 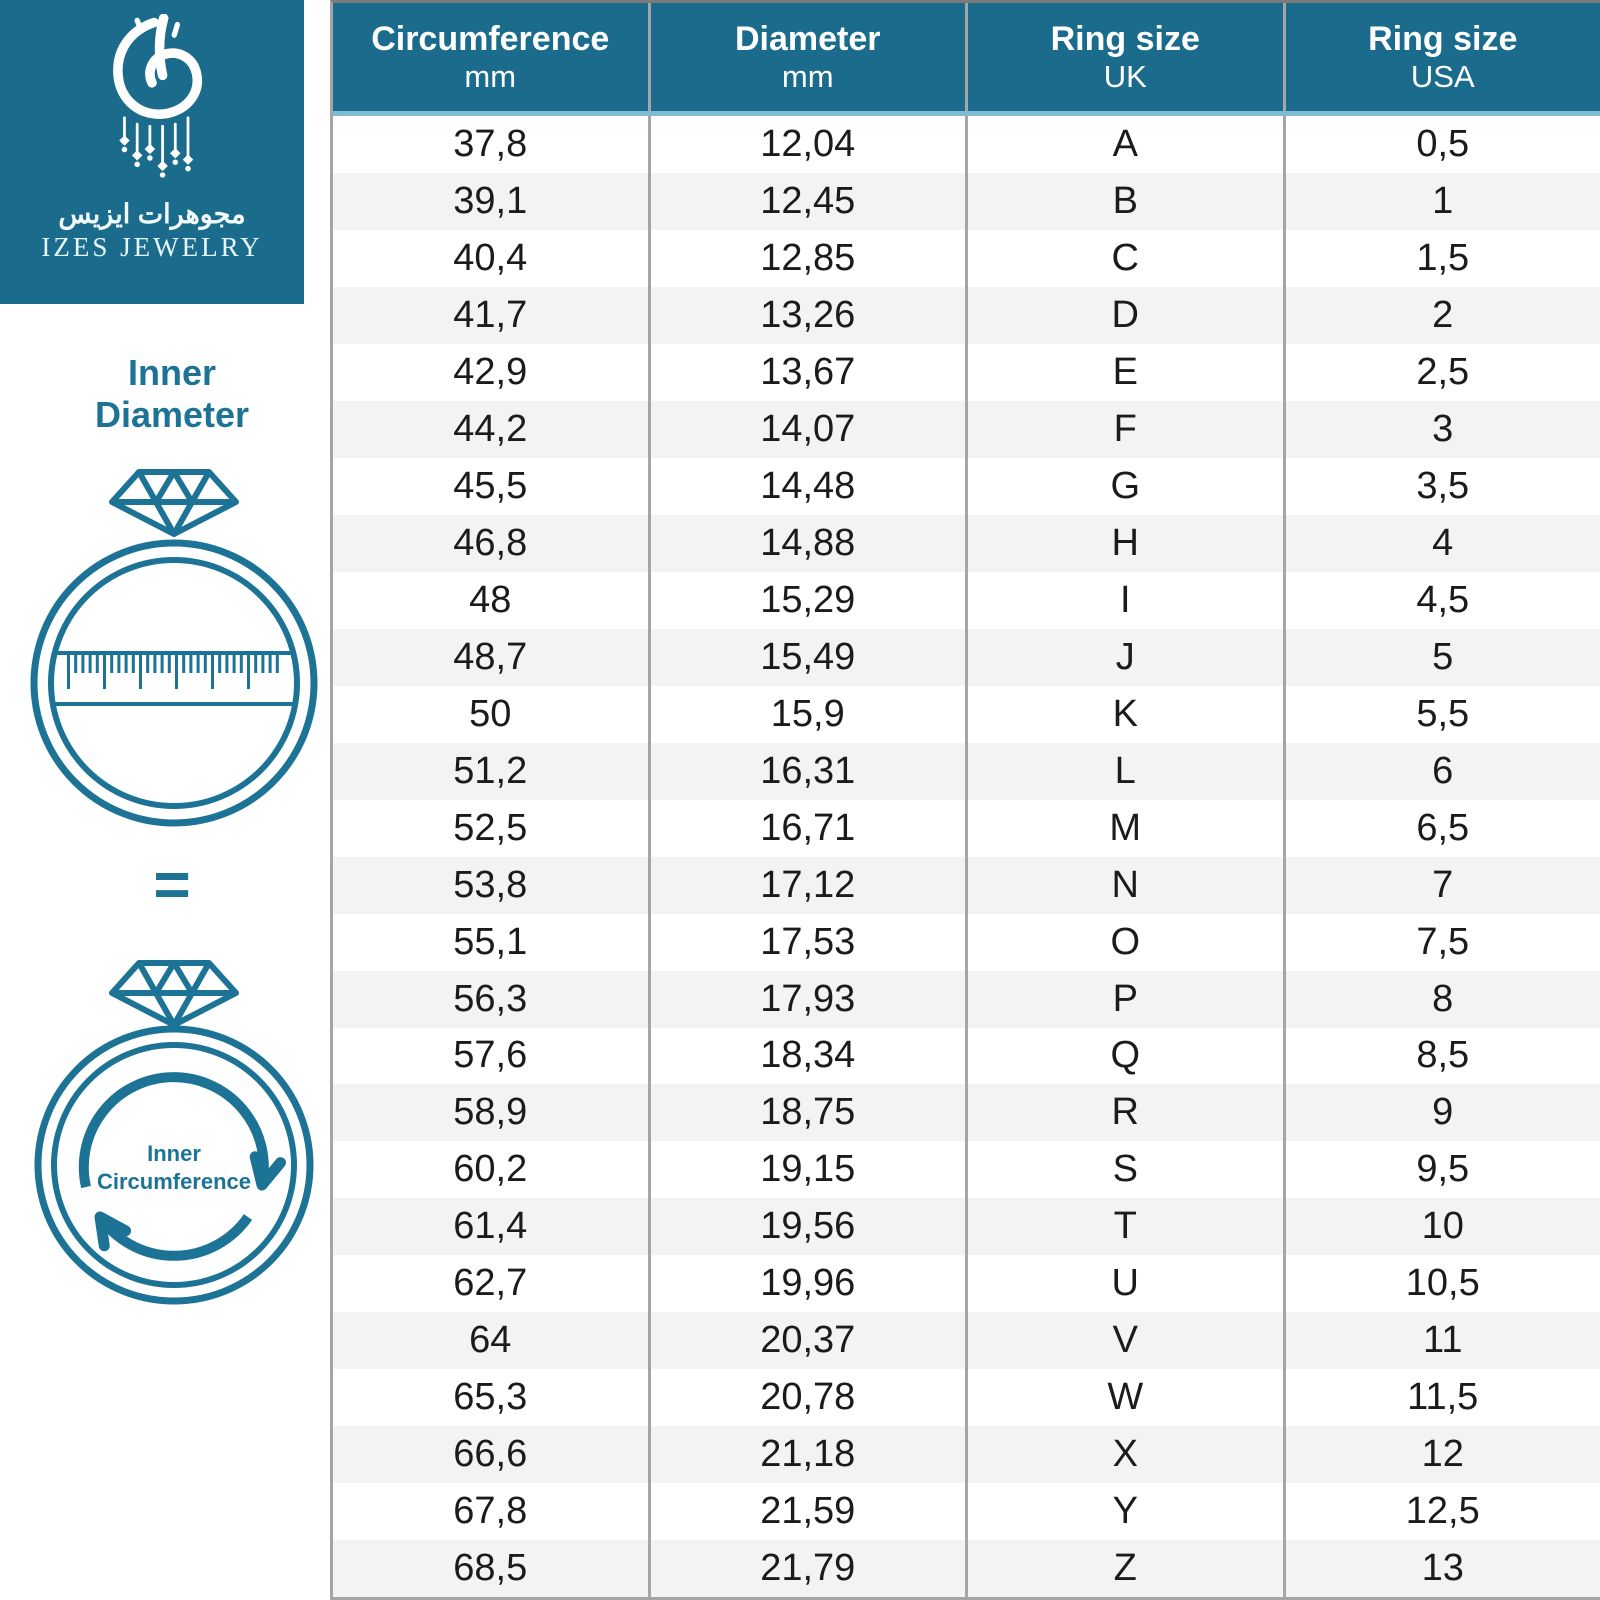 I want to click on table-cell: 66,6, so click(x=490, y=1454).